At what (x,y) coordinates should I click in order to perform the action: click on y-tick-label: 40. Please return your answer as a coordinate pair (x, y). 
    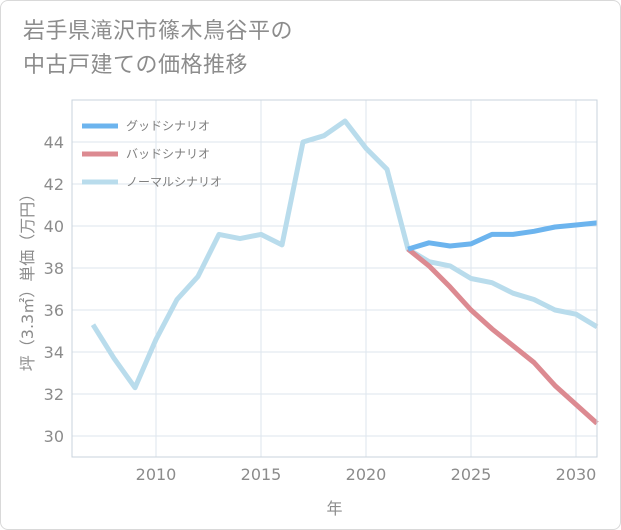
    Looking at the image, I should click on (54, 226).